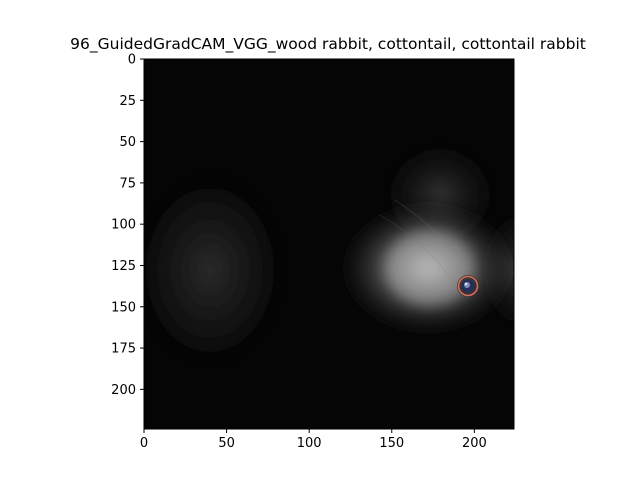 The image size is (640, 480). I want to click on y-tick-label: 25, so click(127, 101).